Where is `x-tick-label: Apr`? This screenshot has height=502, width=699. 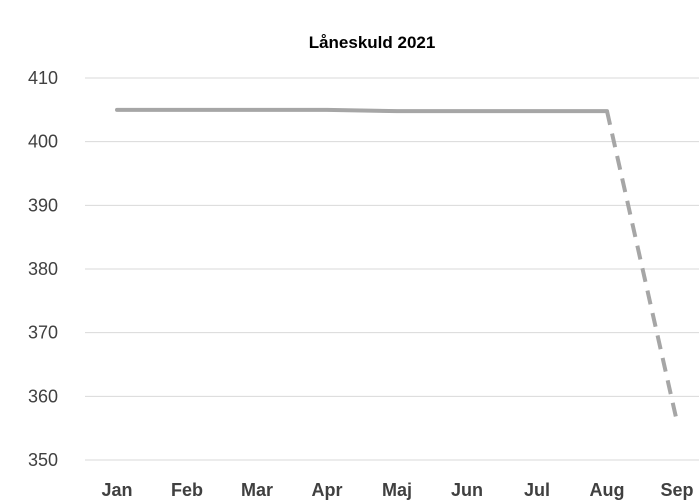 x-tick-label: Apr is located at coordinates (327, 490).